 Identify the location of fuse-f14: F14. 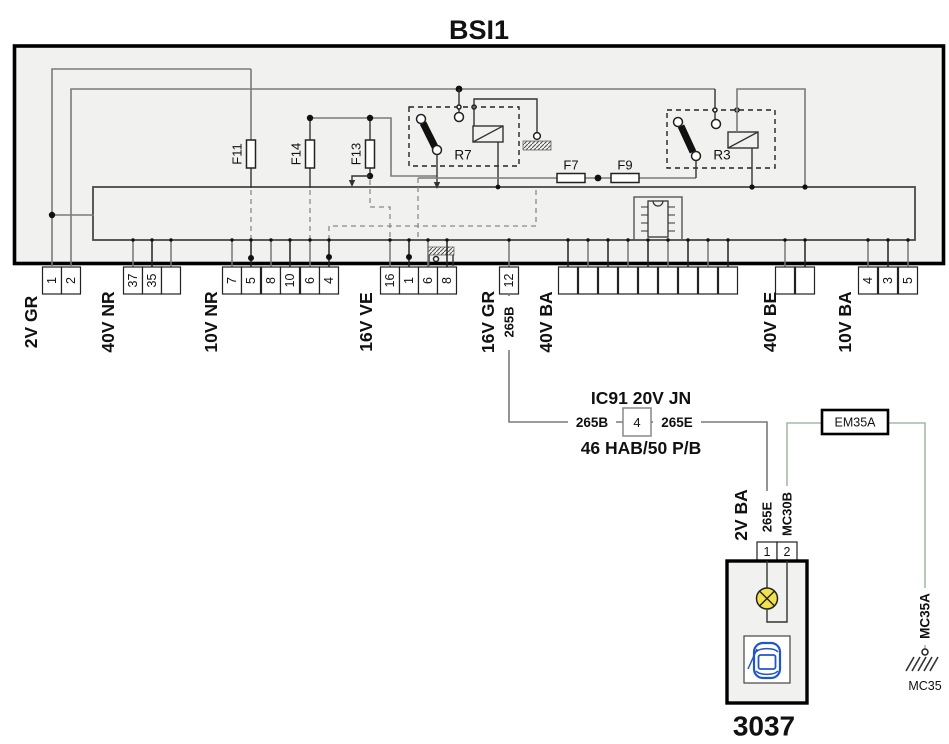
(302, 153).